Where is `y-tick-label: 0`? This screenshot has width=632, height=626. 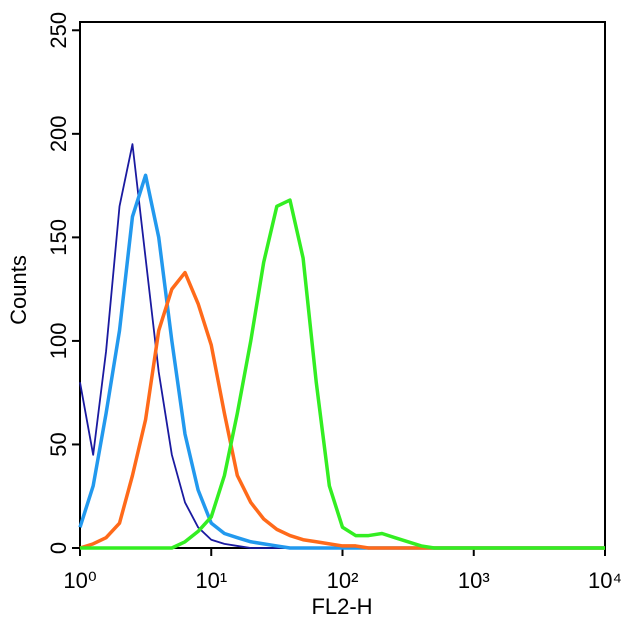 y-tick-label: 0 is located at coordinates (58, 548).